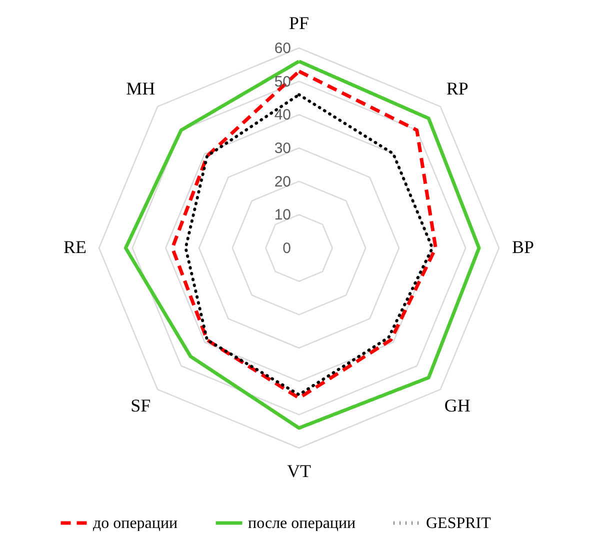 The image size is (608, 534). Describe the element at coordinates (457, 88) in the screenshot. I see `spoke-label: RP` at that location.